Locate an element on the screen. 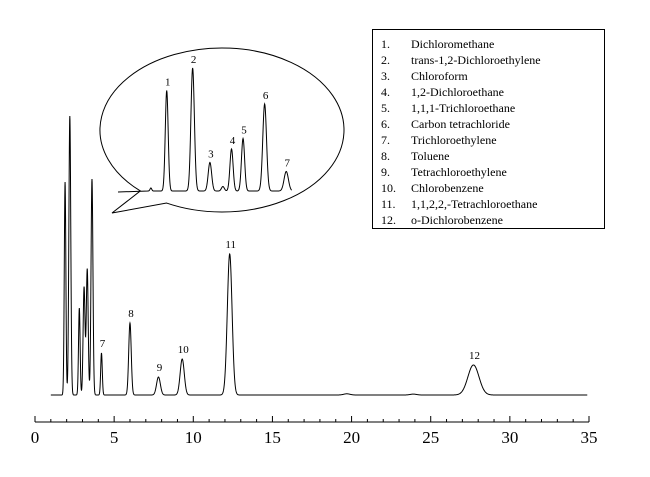 This screenshot has width=650, height=477. legend-item: 4. 1,2-Dichloroethane is located at coordinates (492, 92).